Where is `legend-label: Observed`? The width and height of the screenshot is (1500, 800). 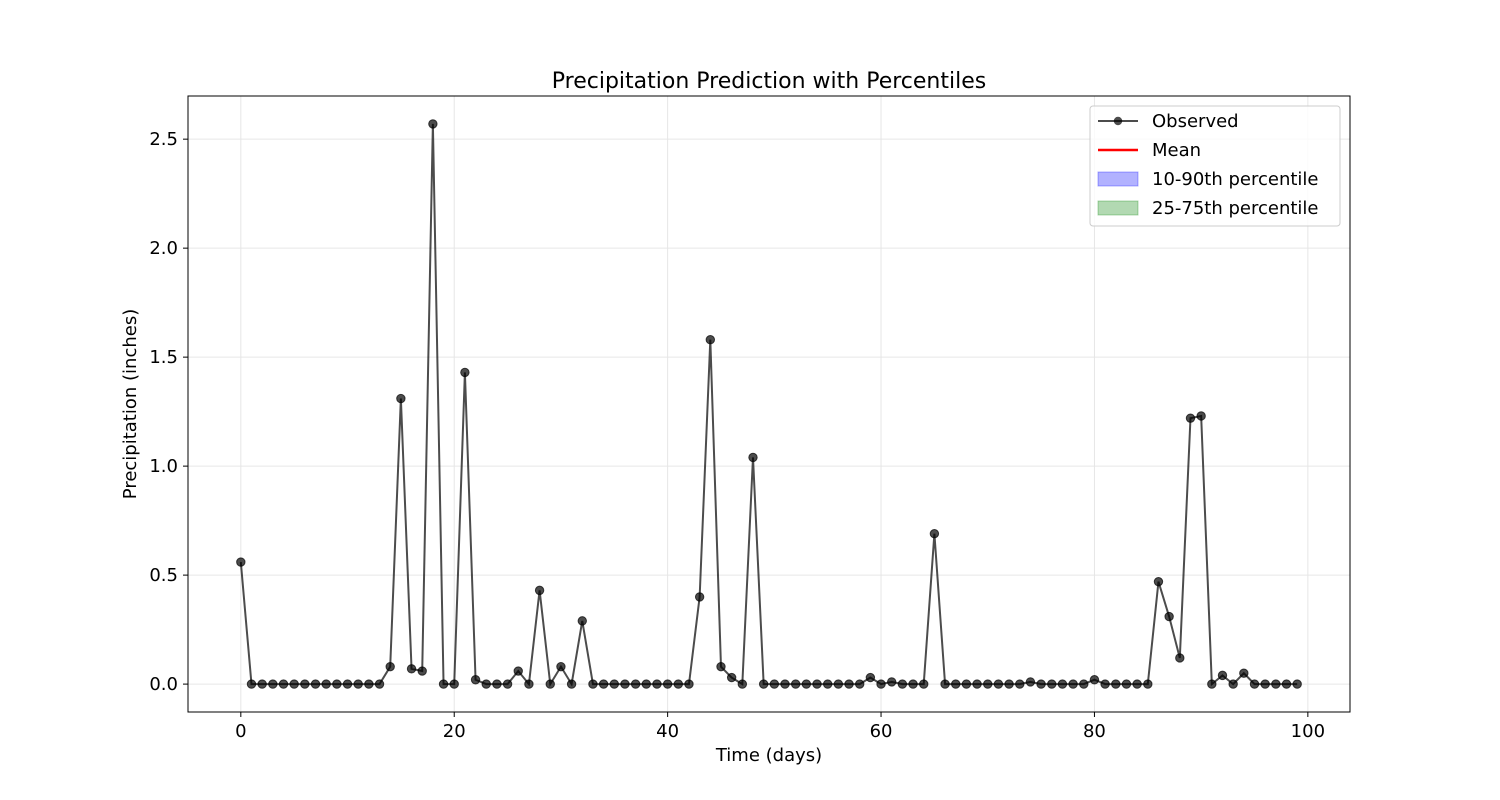 legend-label: Observed is located at coordinates (1195, 121).